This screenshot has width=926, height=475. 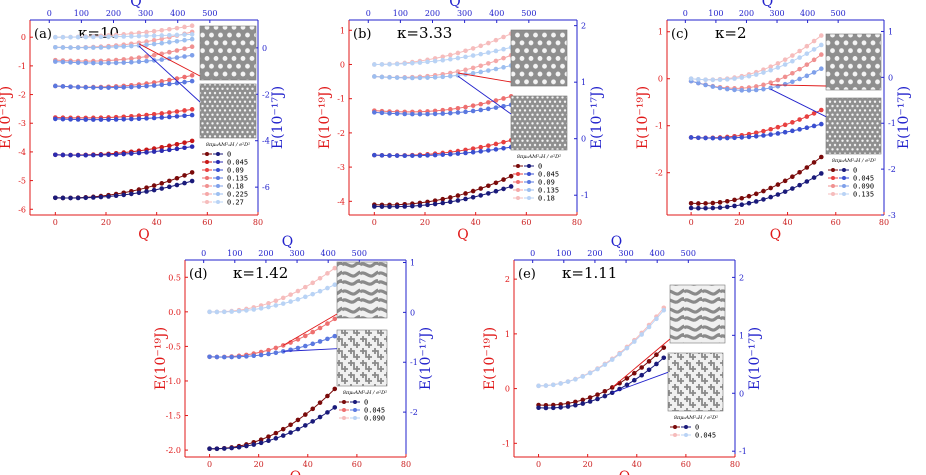 I want to click on y2-tick-label: -2, so click(x=892, y=169).